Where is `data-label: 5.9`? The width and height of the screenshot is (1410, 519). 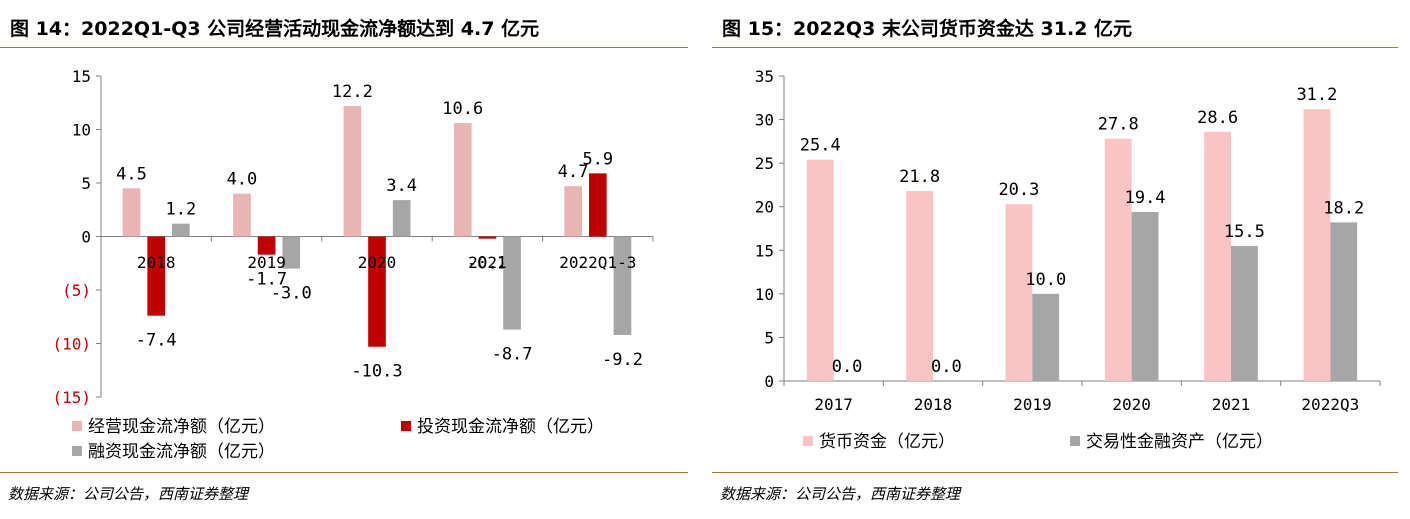
data-label: 5.9 is located at coordinates (597, 159).